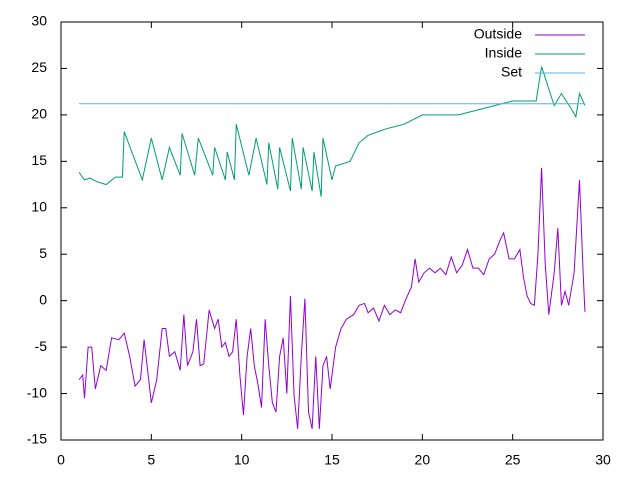 This screenshot has width=640, height=485. I want to click on y-tick-label: -10, so click(37, 392).